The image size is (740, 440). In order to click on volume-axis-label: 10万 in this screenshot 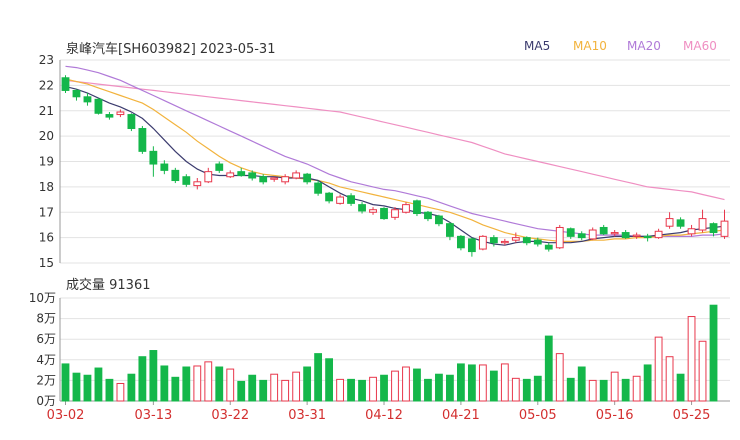, I will do `click(42, 298)`.